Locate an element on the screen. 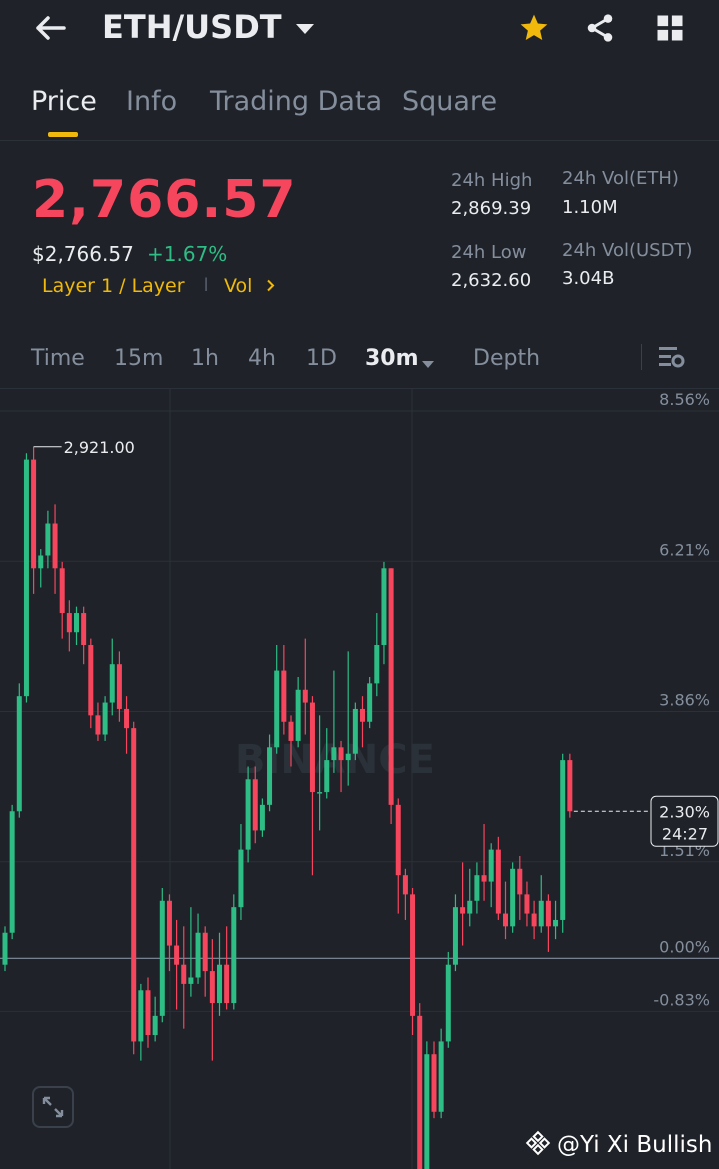 This screenshot has width=719, height=1169. arrow-left-icon is located at coordinates (50, 28).